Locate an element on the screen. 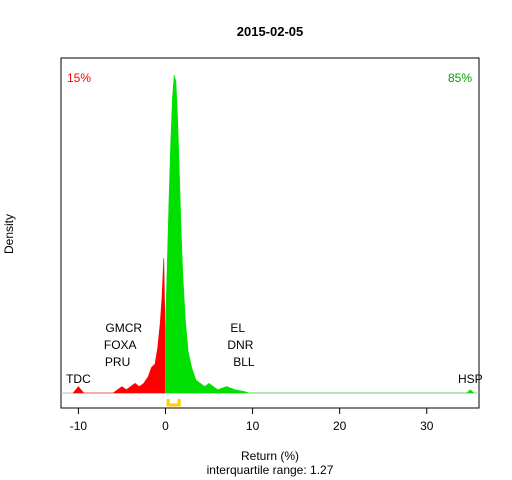 This screenshot has width=512, height=480. ticker-annotation: EL is located at coordinates (237, 328).